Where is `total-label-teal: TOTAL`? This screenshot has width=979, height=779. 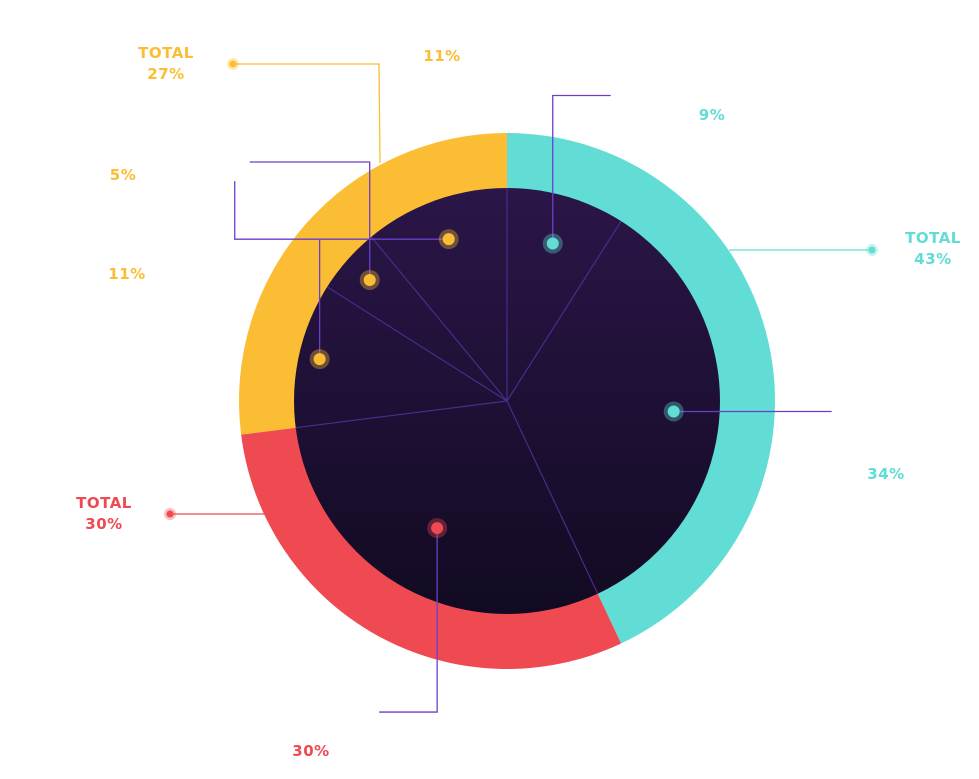
total-label-teal: TOTAL is located at coordinates (933, 238).